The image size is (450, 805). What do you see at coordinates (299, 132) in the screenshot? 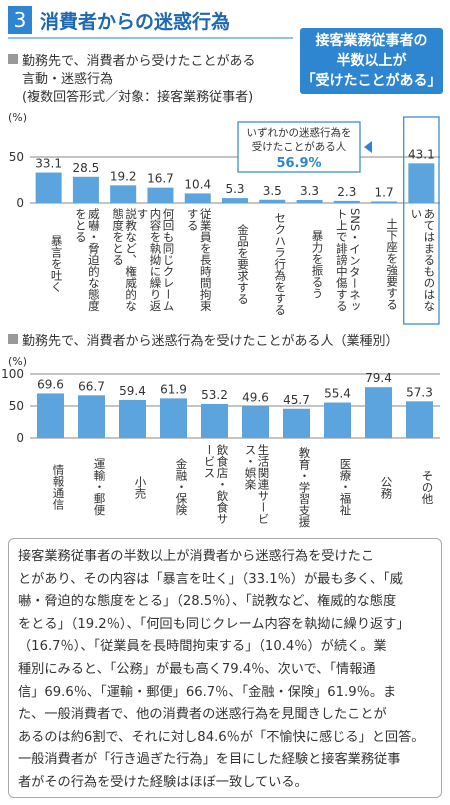
I see `annotation-text: いずれかの迷惑行為を` at bounding box center [299, 132].